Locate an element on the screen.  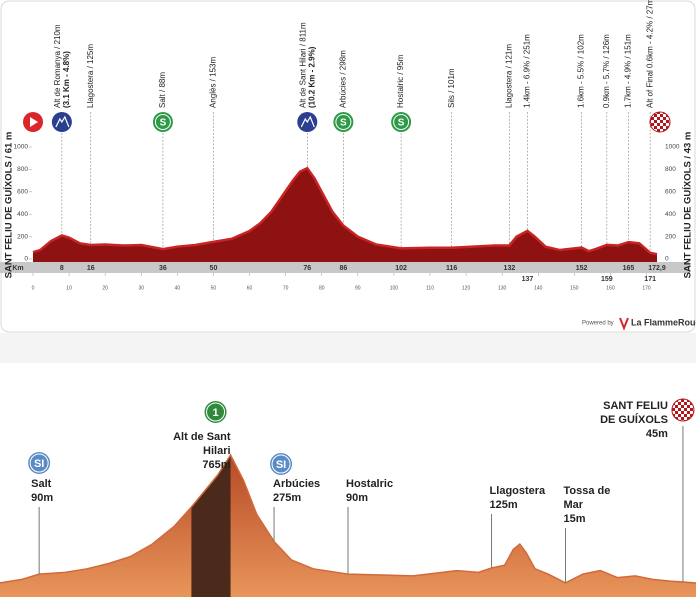
x-tick-label: 120 is located at coordinates (466, 288).